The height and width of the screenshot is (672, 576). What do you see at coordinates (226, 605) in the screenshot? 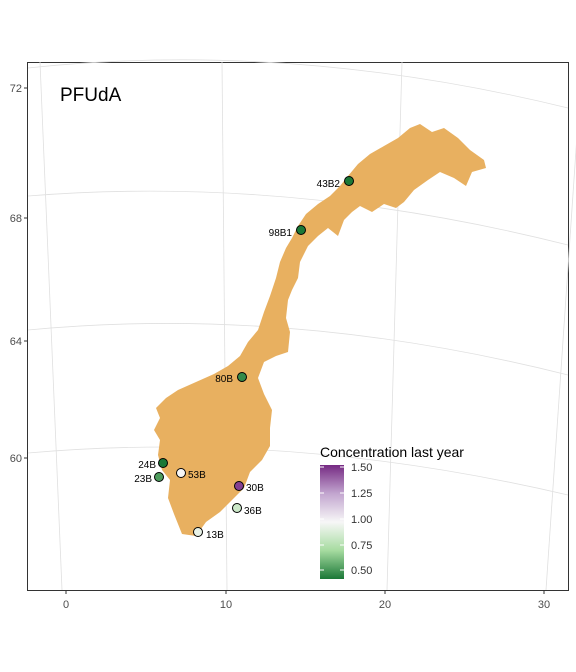
I see `x-tick-label-10: 10` at bounding box center [226, 605].